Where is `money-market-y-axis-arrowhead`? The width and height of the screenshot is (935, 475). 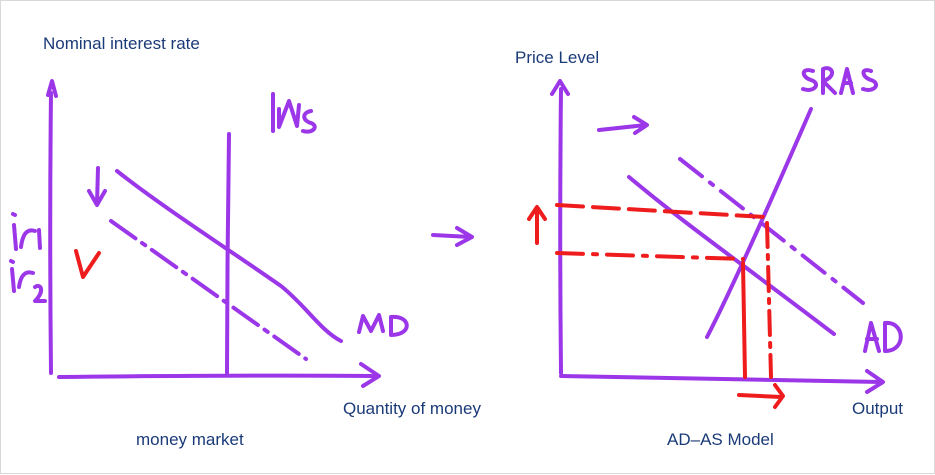
money-market-y-axis-arrowhead is located at coordinates (52, 88).